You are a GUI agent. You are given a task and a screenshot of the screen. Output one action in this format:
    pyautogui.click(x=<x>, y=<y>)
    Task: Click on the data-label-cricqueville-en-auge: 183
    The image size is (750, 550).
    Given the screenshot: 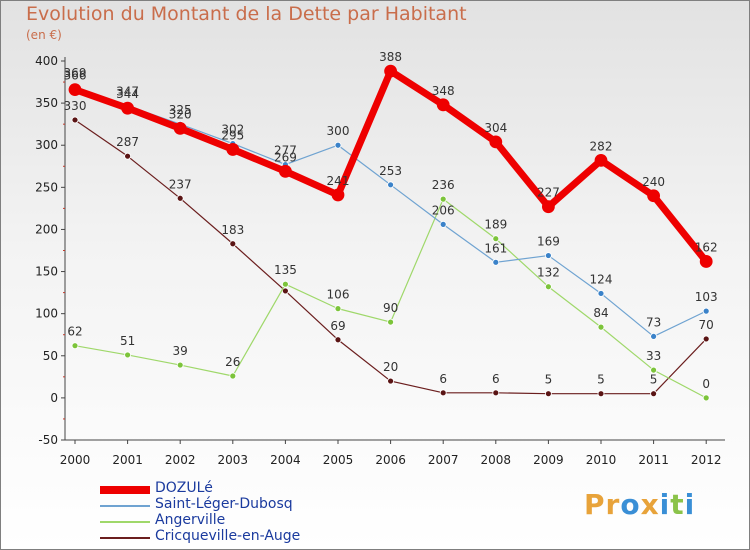 What is the action you would take?
    pyautogui.click(x=232, y=230)
    